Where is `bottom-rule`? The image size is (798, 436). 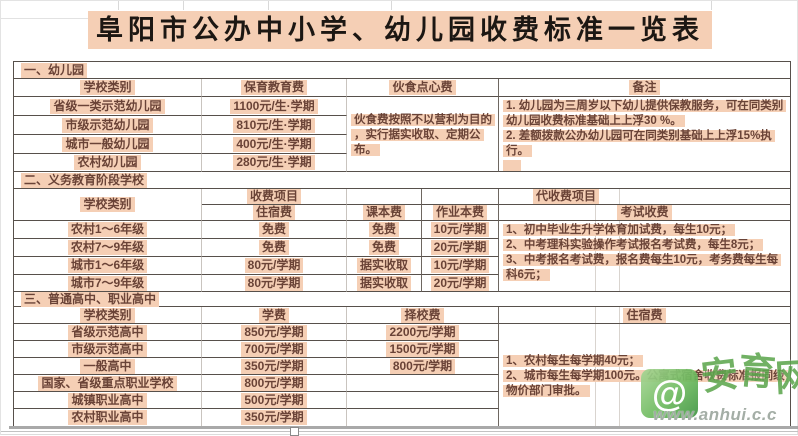
bottom-rule is located at coordinates (399, 431).